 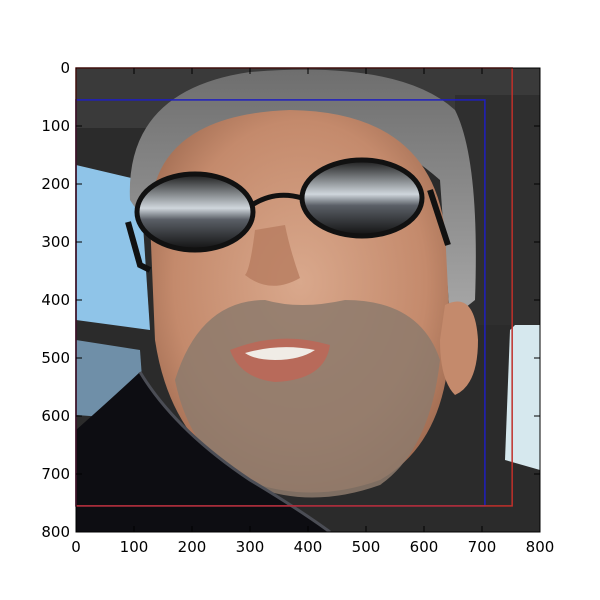 What do you see at coordinates (308, 547) in the screenshot?
I see `x-tick-label: 400` at bounding box center [308, 547].